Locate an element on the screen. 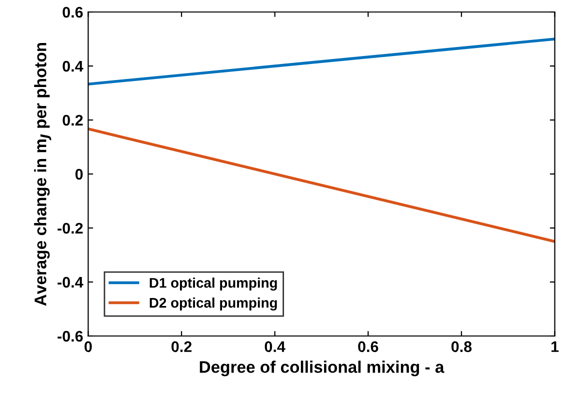 Image resolution: width=569 pixels, height=400 pixels. y-tick-label: 0.2 is located at coordinates (72, 120).